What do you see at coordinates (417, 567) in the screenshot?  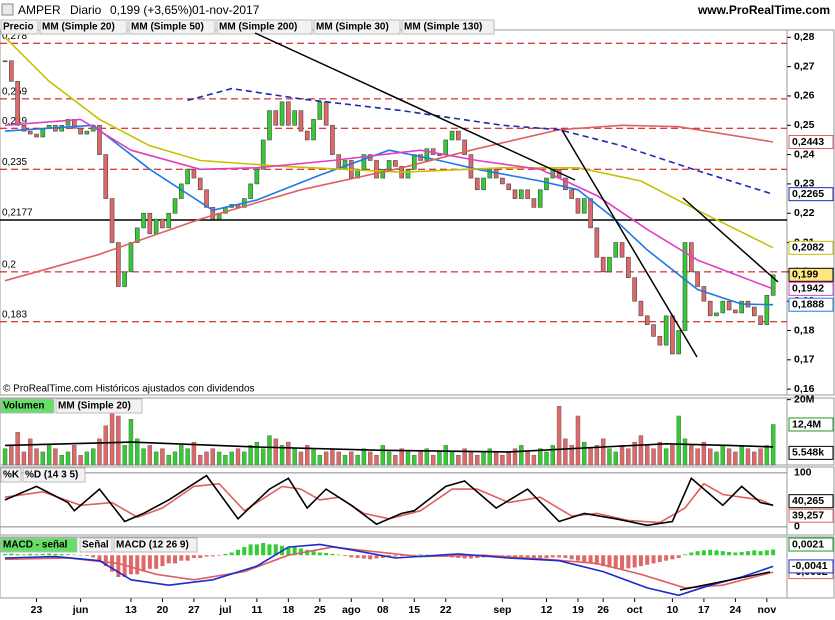 I see `panel-frame` at bounding box center [417, 567].